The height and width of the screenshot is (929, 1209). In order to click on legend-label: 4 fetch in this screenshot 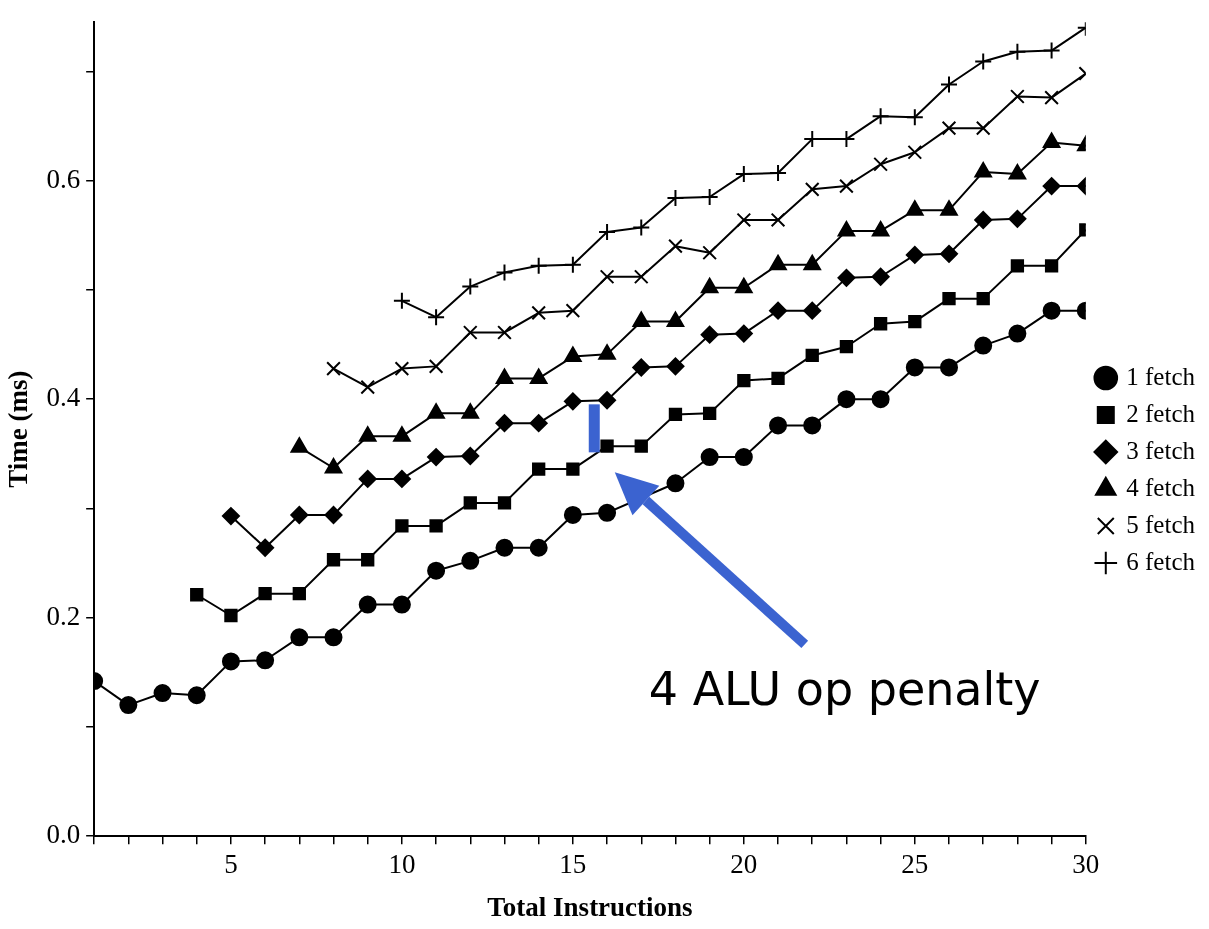, I will do `click(1161, 487)`.